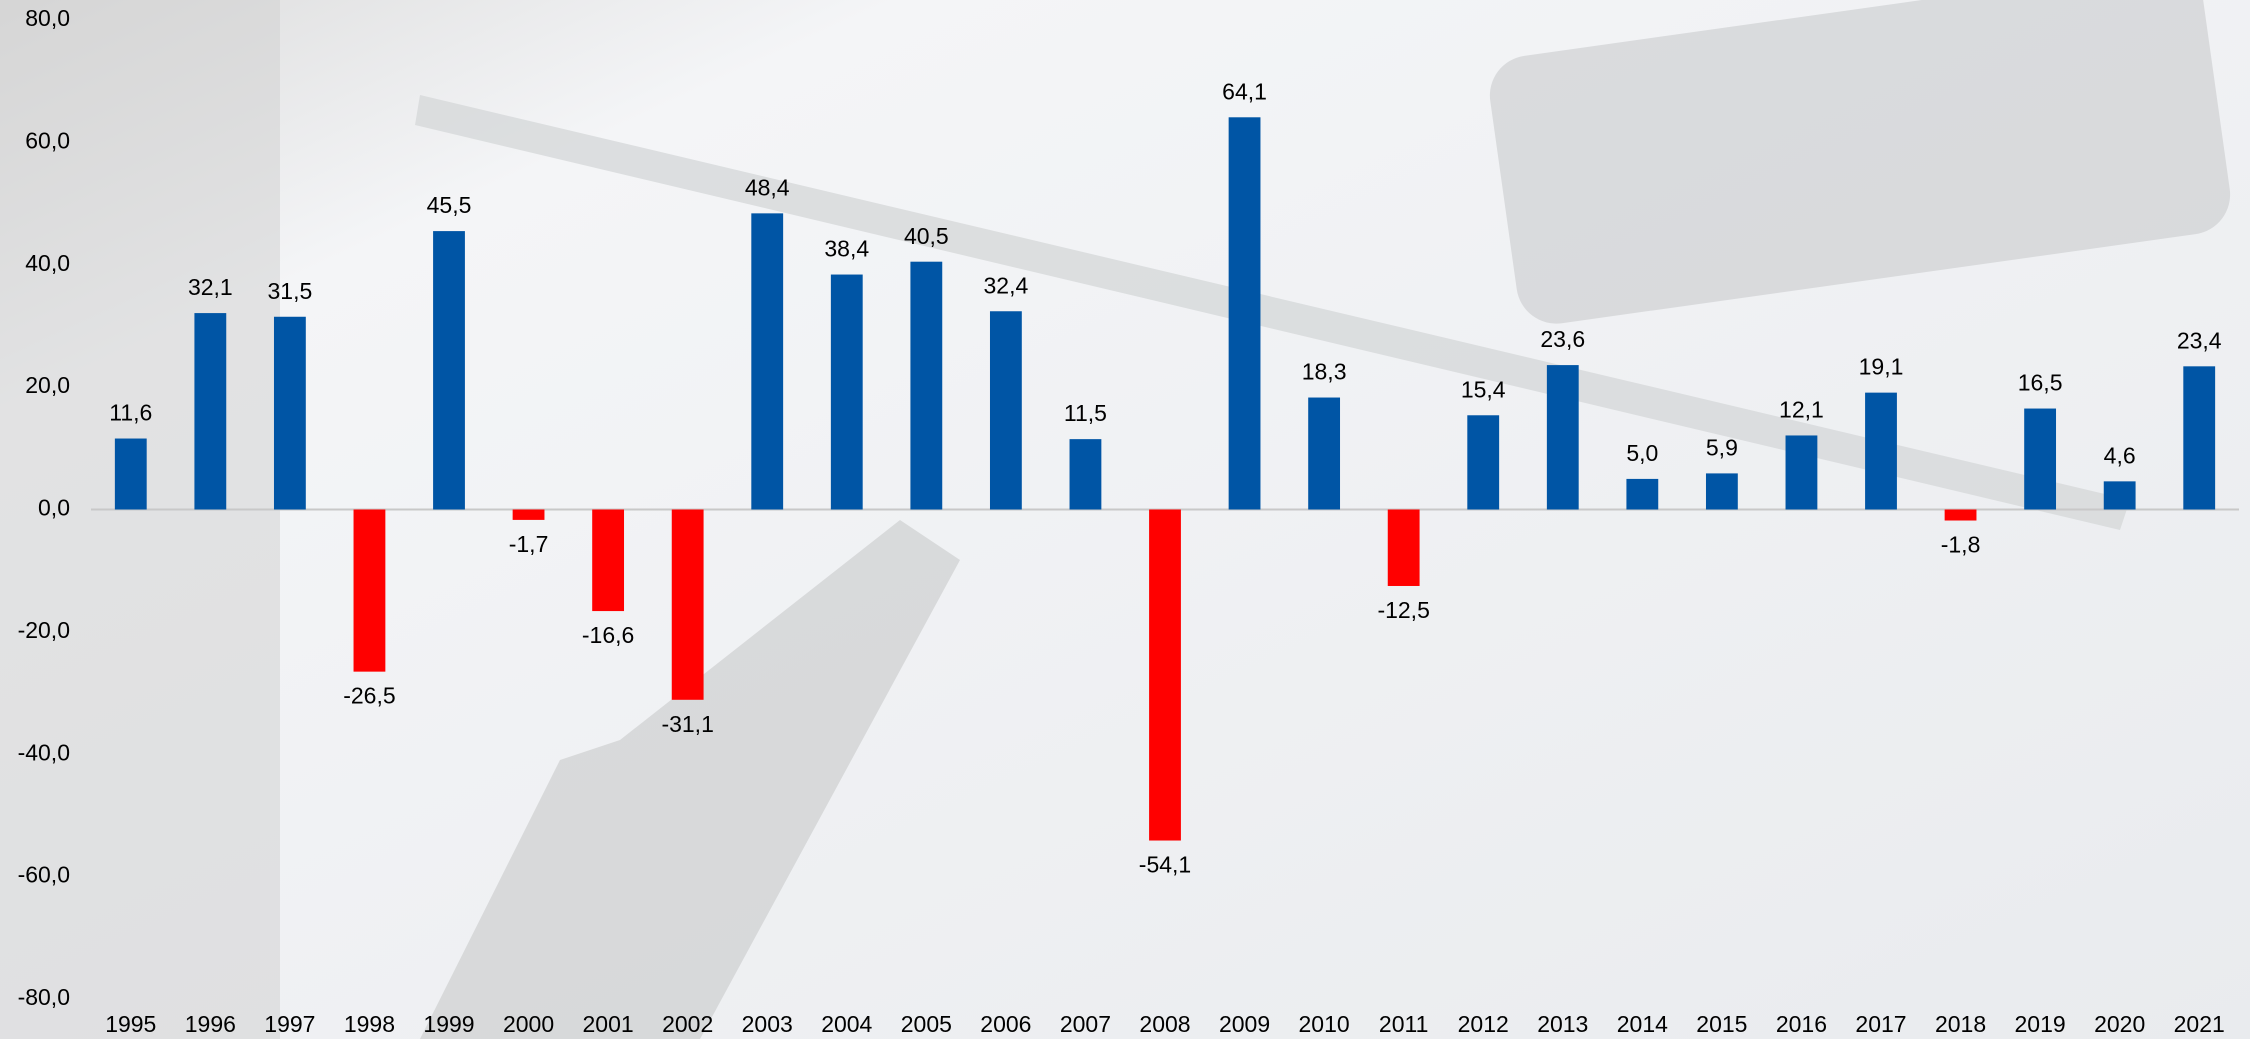 The width and height of the screenshot is (2250, 1039). What do you see at coordinates (767, 187) in the screenshot?
I see `value-label: 48,4` at bounding box center [767, 187].